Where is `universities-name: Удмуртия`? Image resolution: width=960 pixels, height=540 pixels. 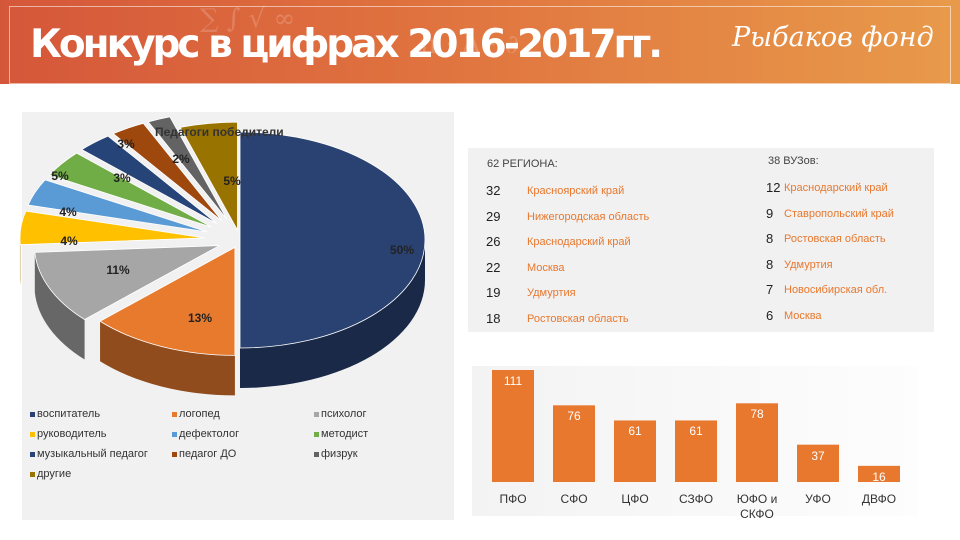 universities-name: Удмуртия is located at coordinates (808, 264).